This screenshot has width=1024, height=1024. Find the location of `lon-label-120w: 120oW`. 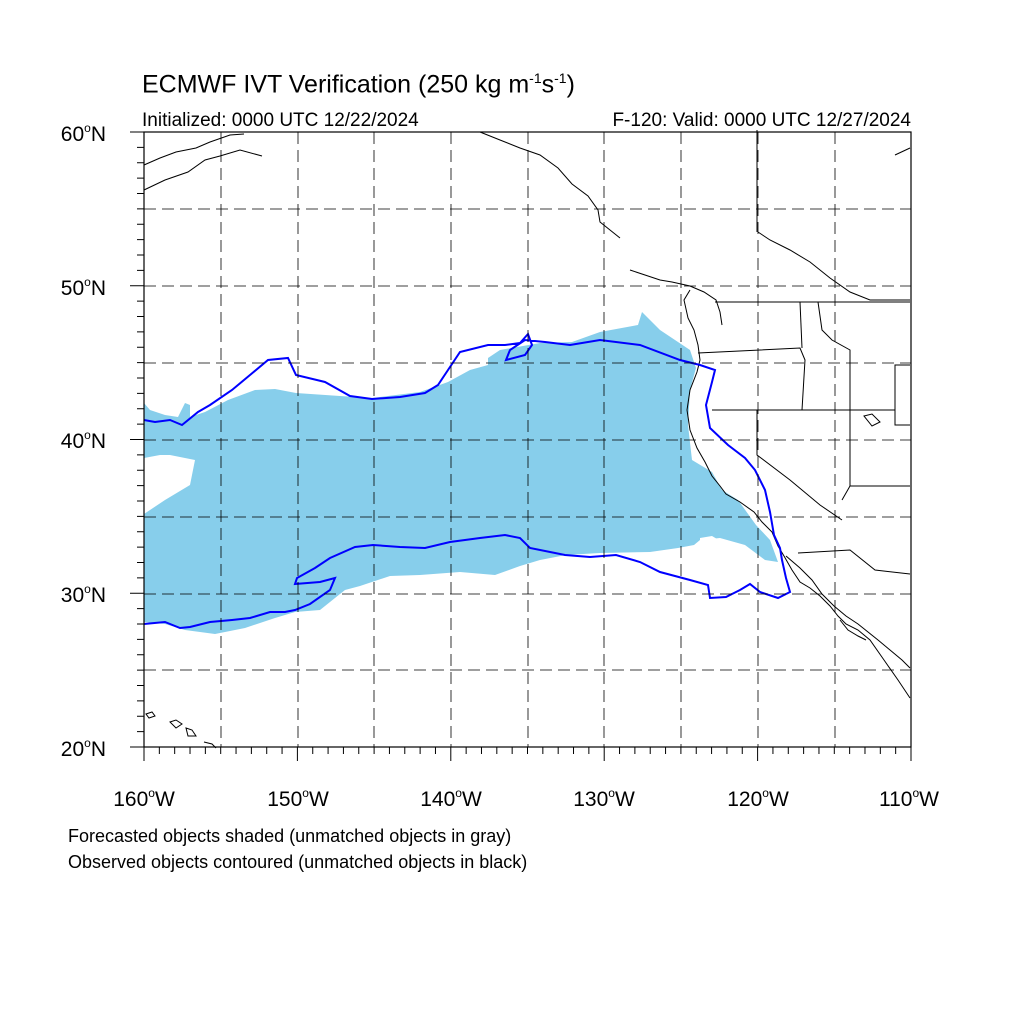

lon-label-120w: 120oW is located at coordinates (758, 798).